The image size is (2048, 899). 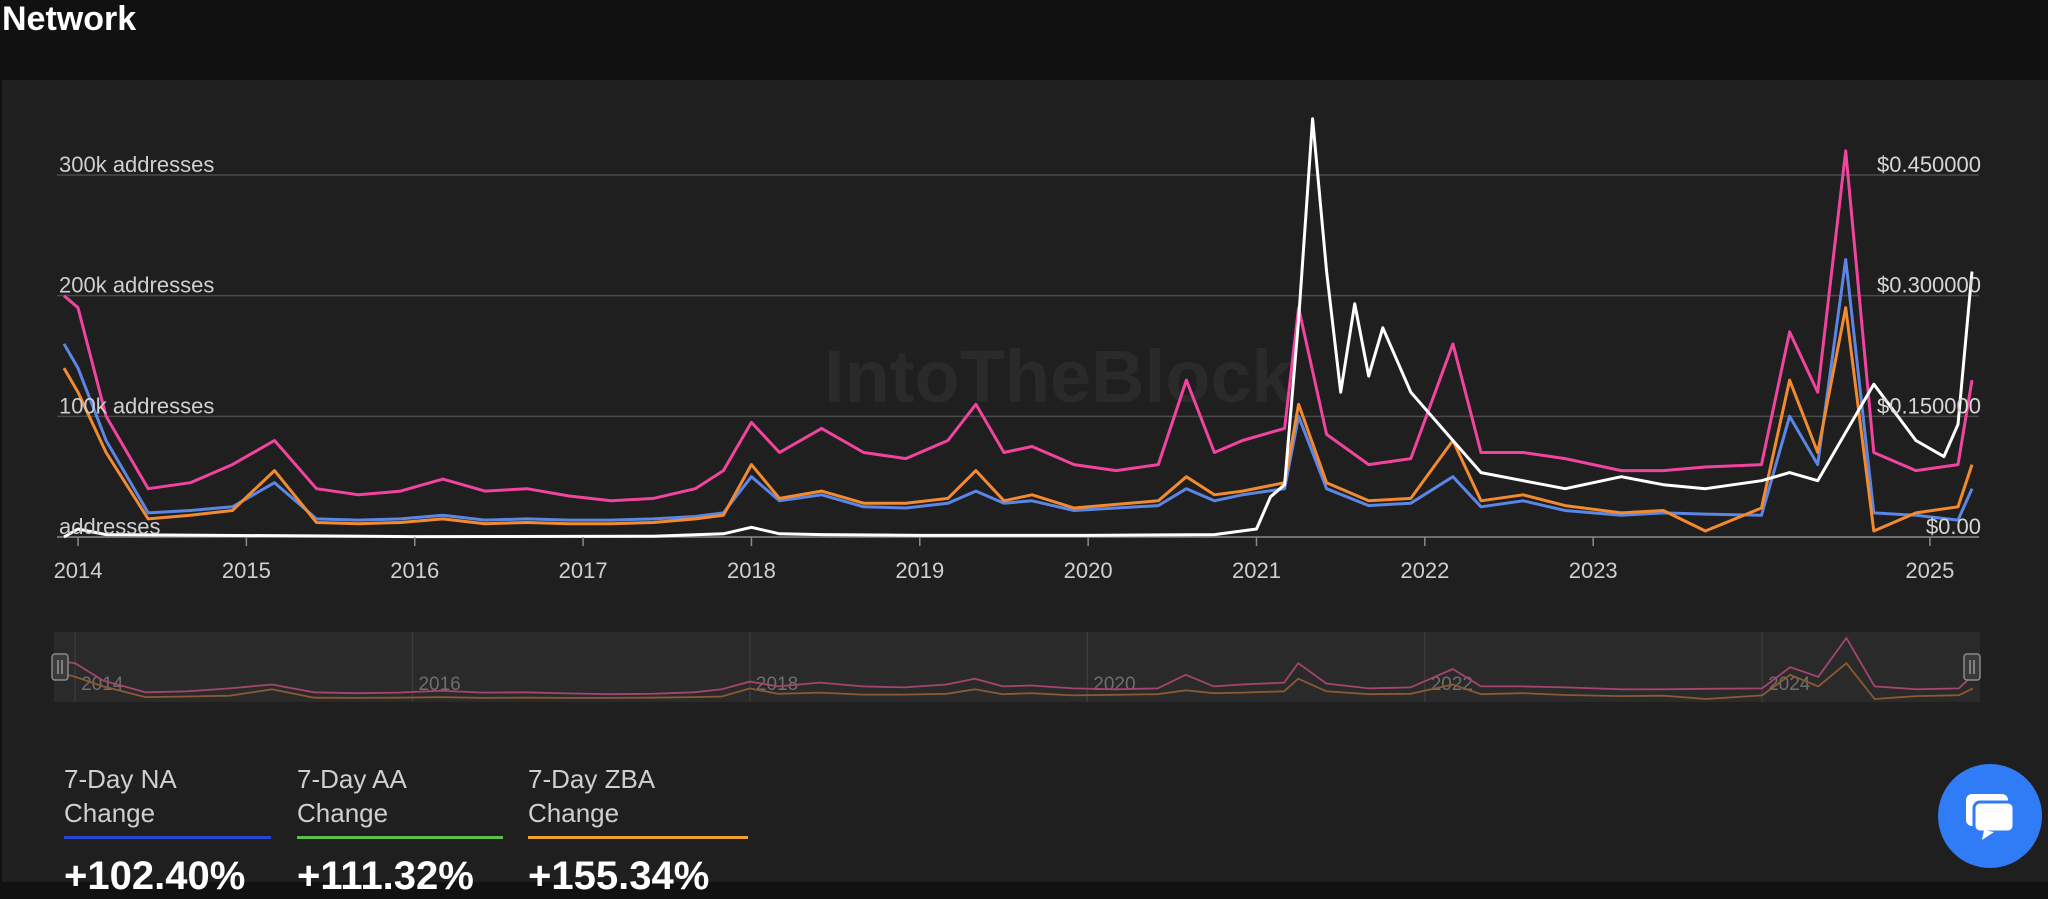 I want to click on stat-label: 7-Day AA Change, so click(x=351, y=796).